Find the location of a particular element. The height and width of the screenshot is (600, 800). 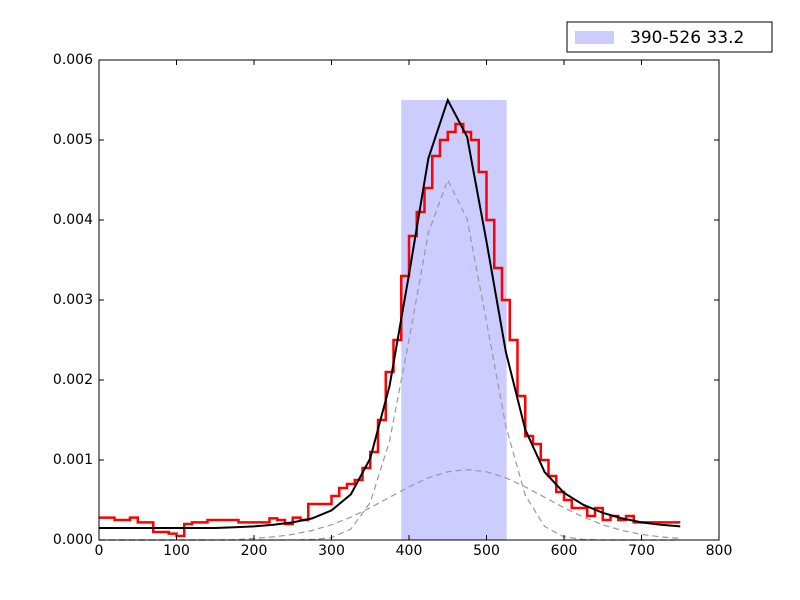

x-tick-label: 400 is located at coordinates (409, 551).